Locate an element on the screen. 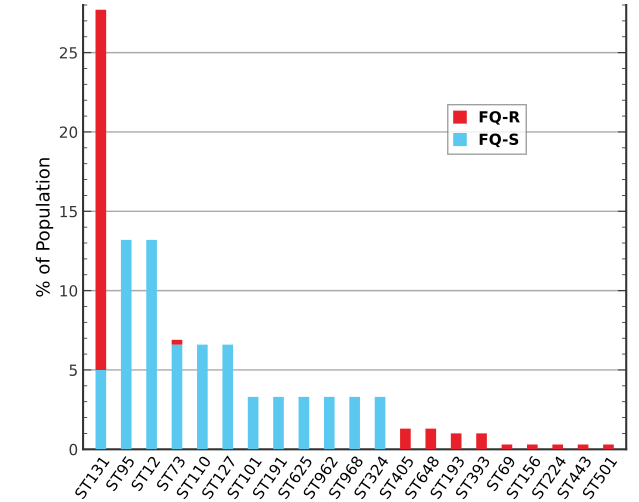 This screenshot has width=639, height=502. y-tick-label: 0 is located at coordinates (73, 450).